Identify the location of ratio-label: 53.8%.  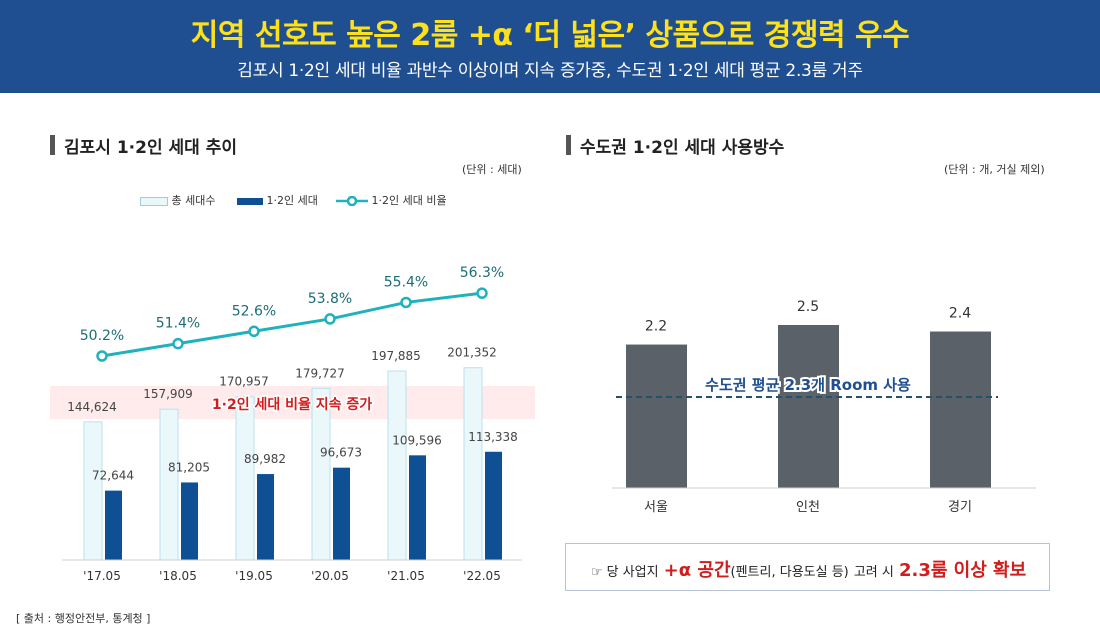
(330, 299).